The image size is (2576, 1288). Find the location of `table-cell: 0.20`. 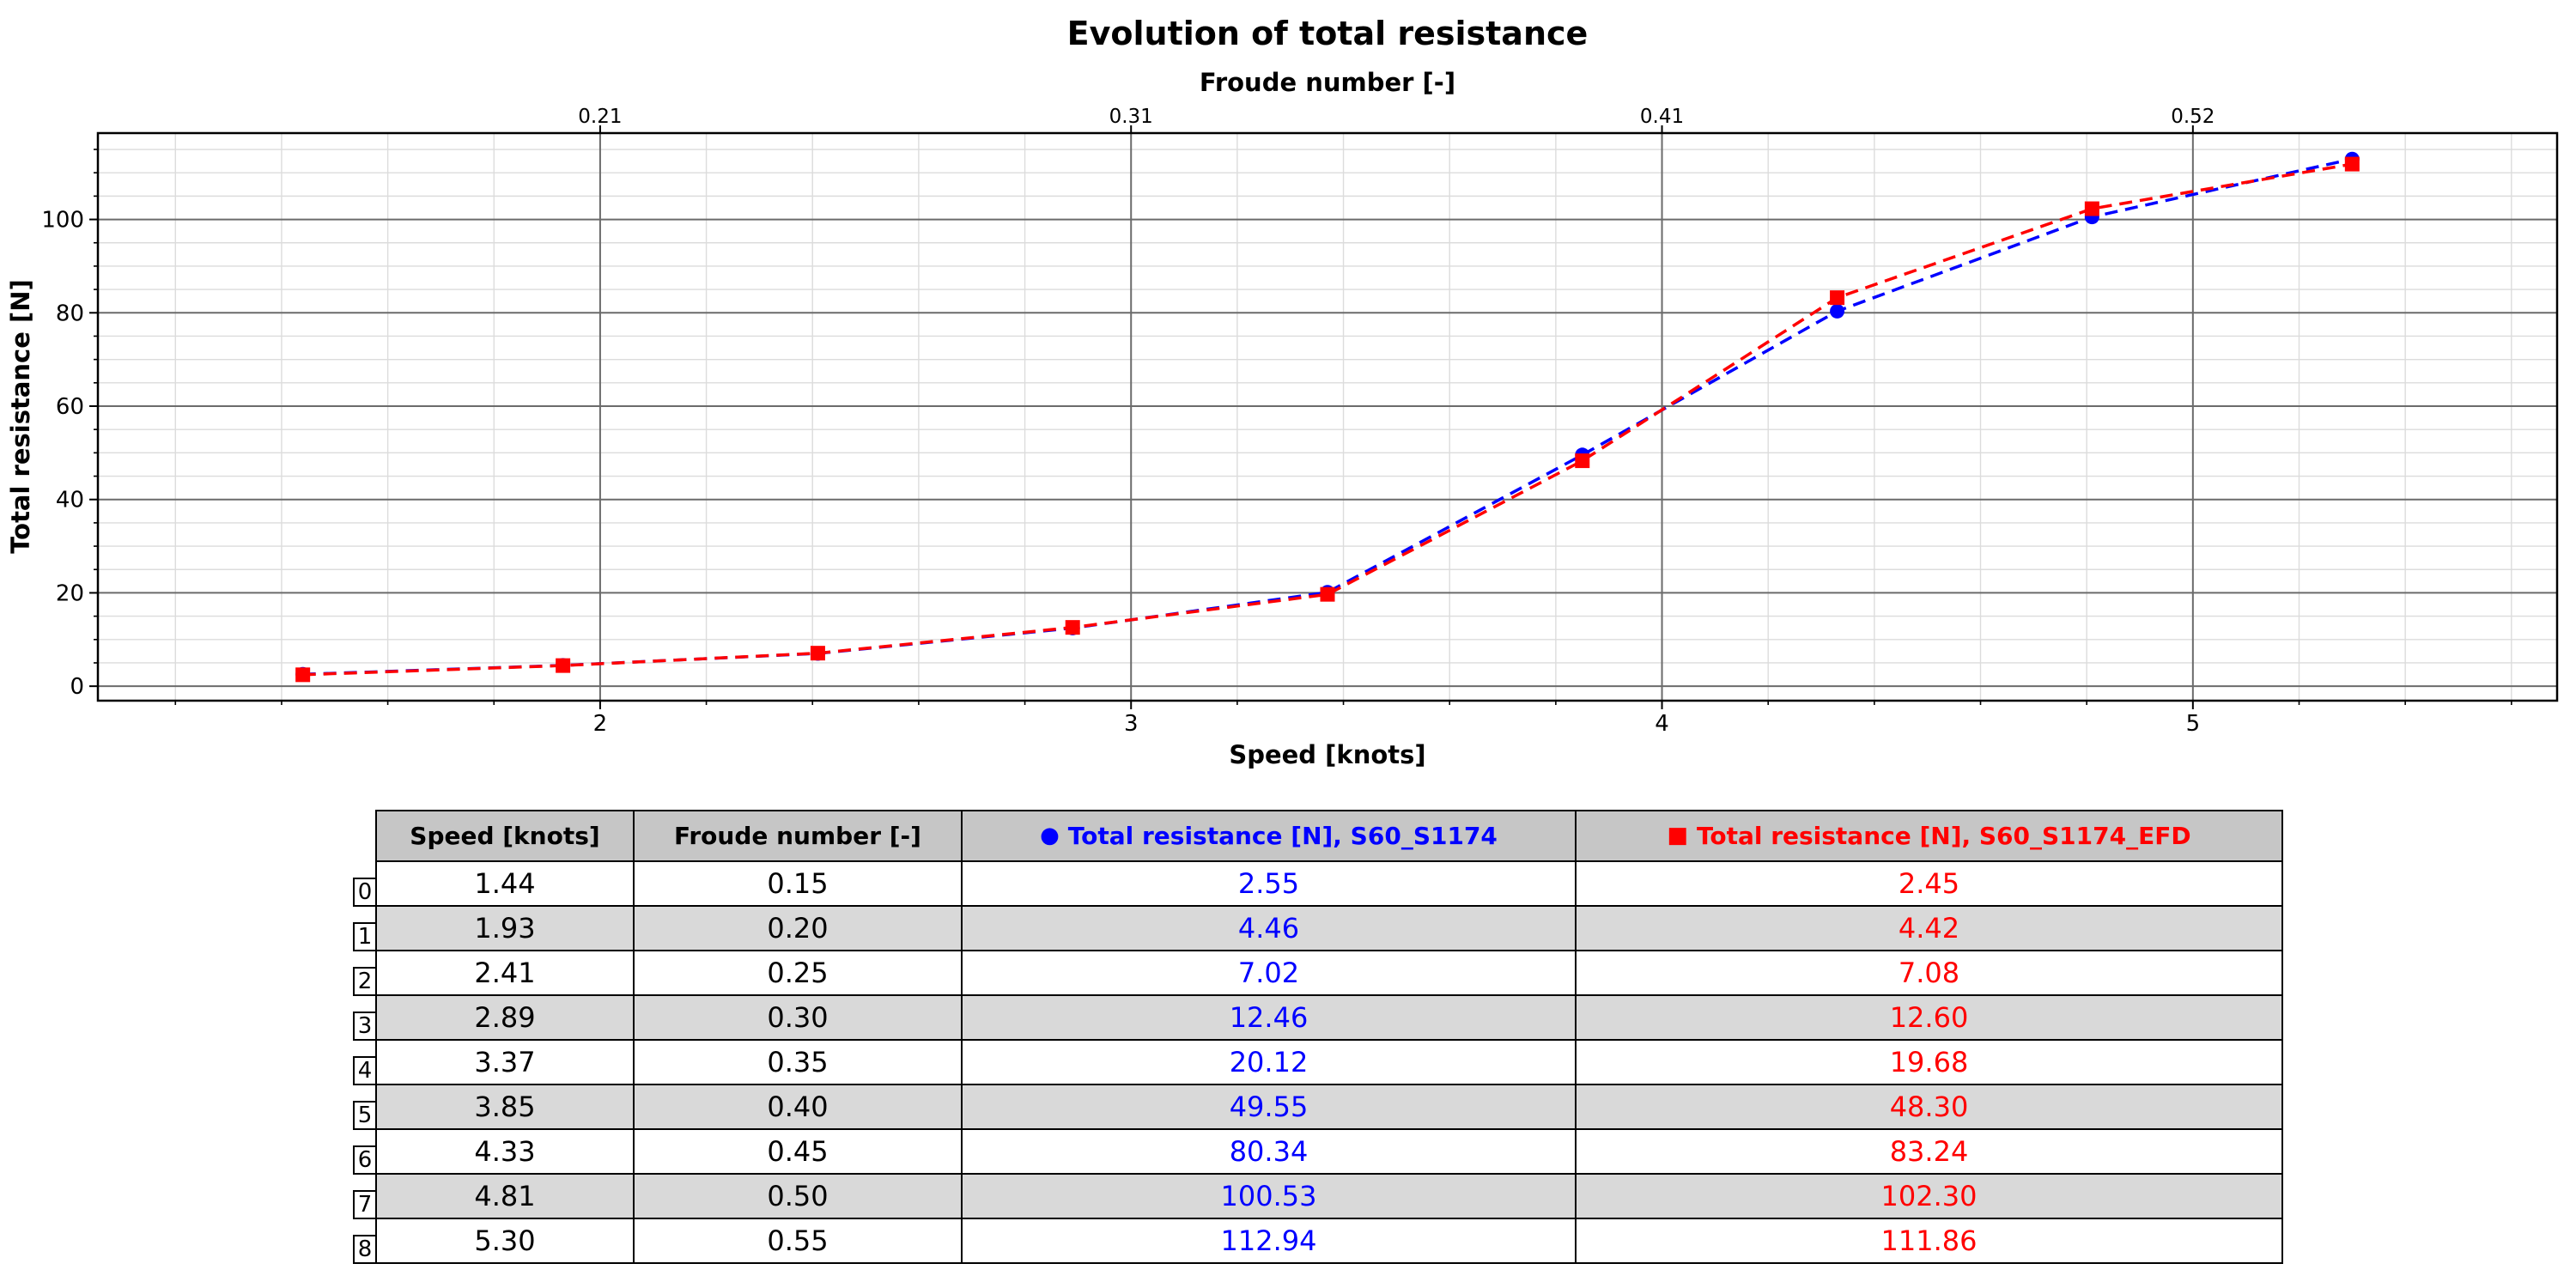

table-cell: 0.20 is located at coordinates (798, 928).